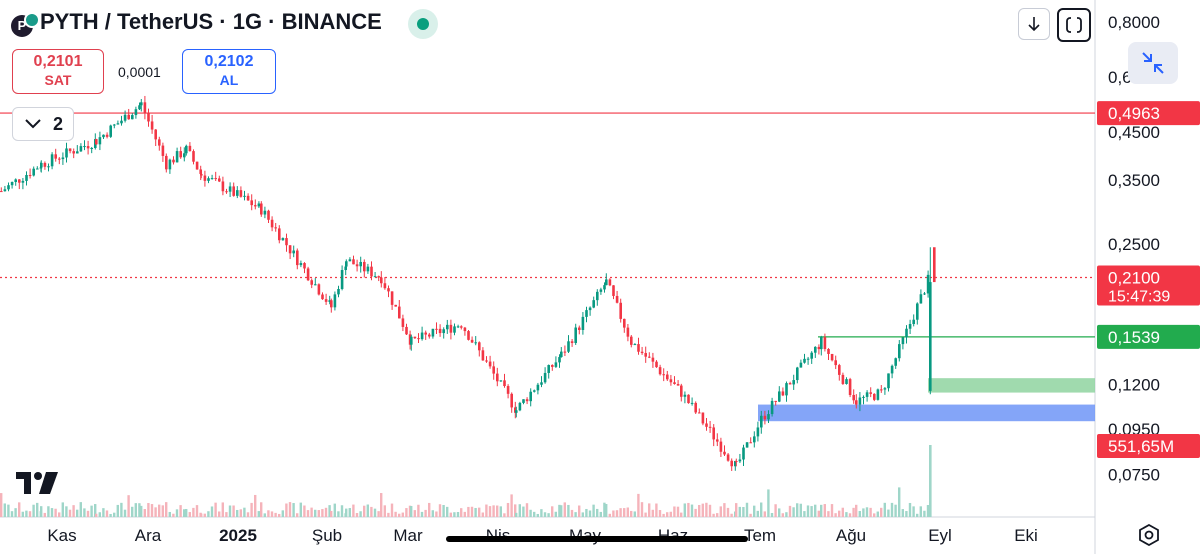  What do you see at coordinates (1134, 113) in the screenshot?
I see `price-marker-label: 0,4963` at bounding box center [1134, 113].